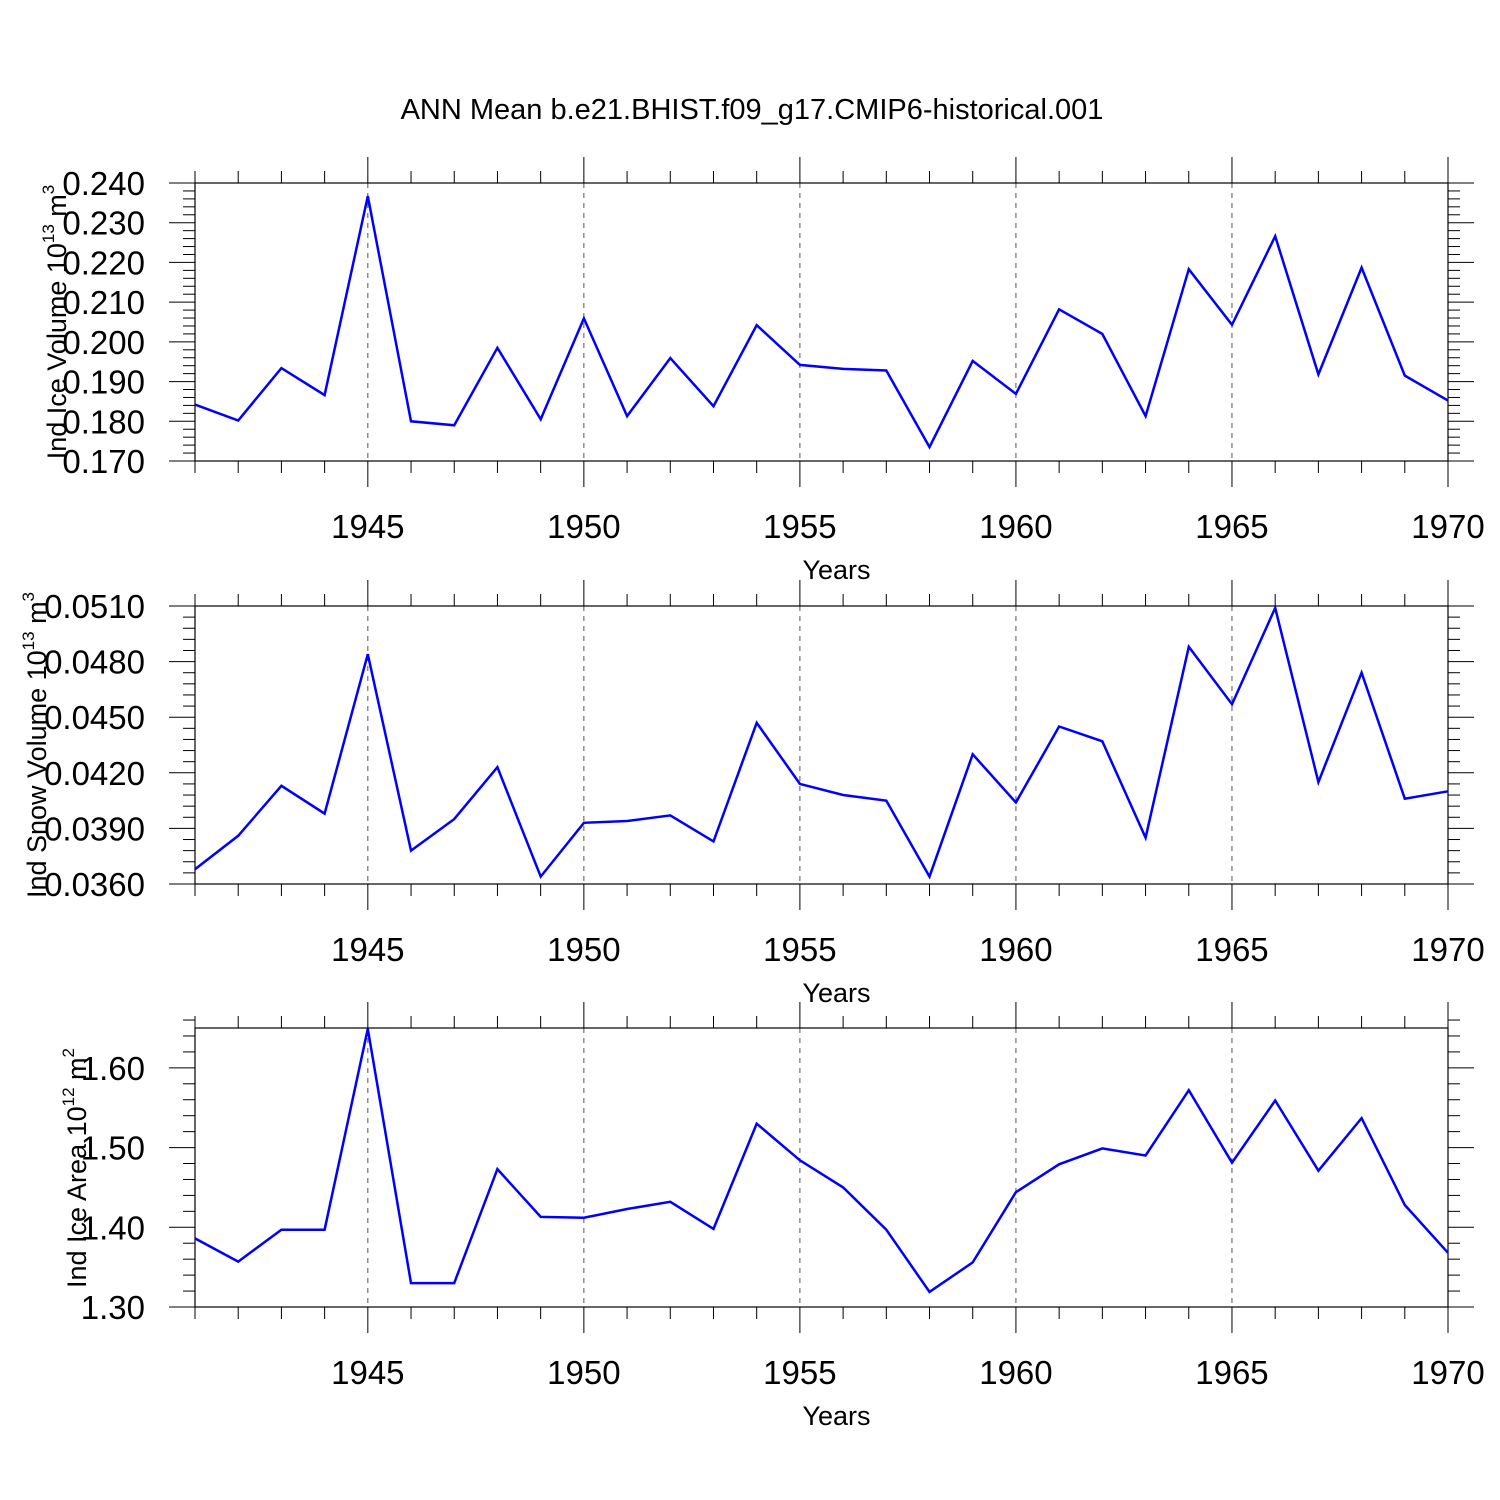  Describe the element at coordinates (103, 183) in the screenshot. I see `y-tick-label: 0.240` at that location.